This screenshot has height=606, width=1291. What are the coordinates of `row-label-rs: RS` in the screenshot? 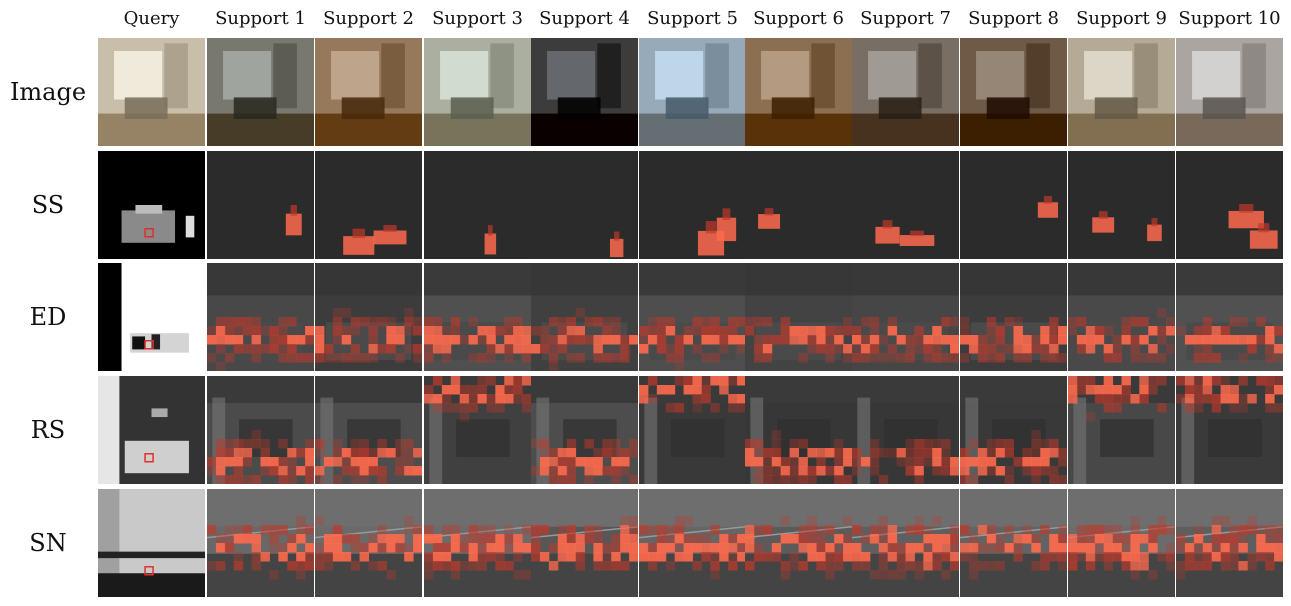 It's located at (48, 430).